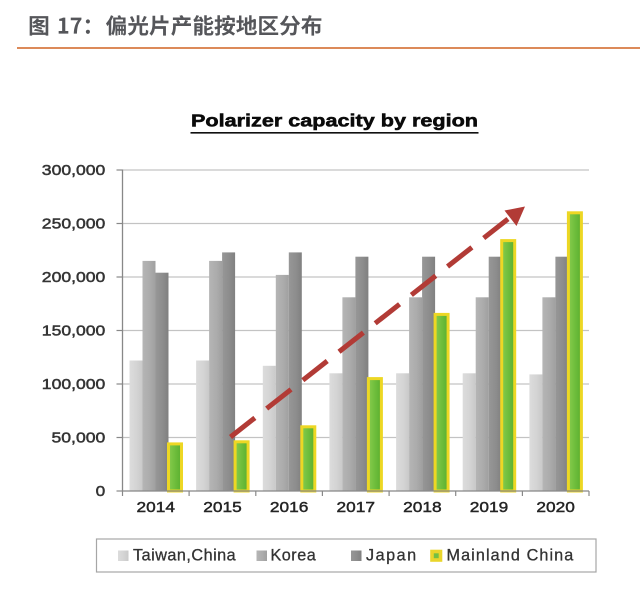 The width and height of the screenshot is (640, 602). Describe the element at coordinates (74, 384) in the screenshot. I see `svg-text: 100,000` at that location.